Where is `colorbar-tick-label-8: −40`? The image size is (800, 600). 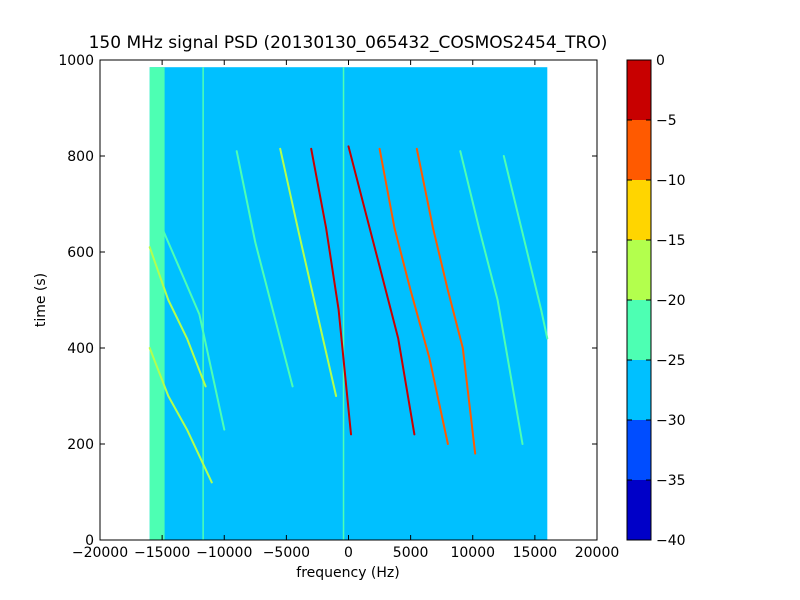
colorbar-tick-label-8: −40 is located at coordinates (671, 541).